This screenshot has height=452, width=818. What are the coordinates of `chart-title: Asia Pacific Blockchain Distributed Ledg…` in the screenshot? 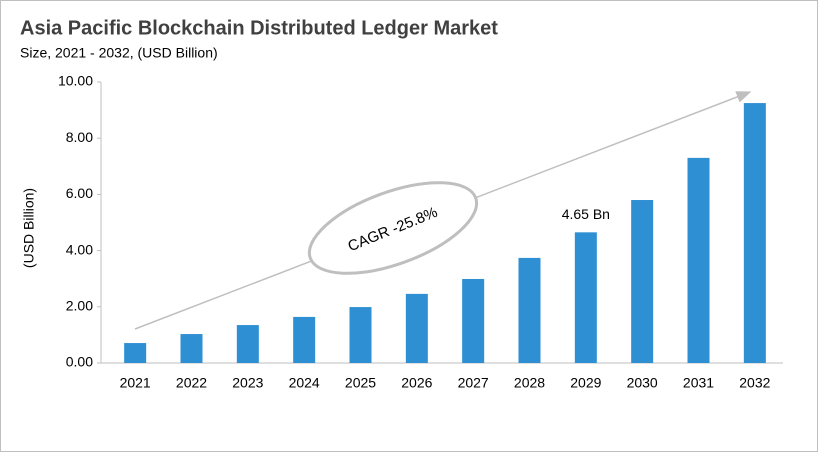 It's located at (259, 28).